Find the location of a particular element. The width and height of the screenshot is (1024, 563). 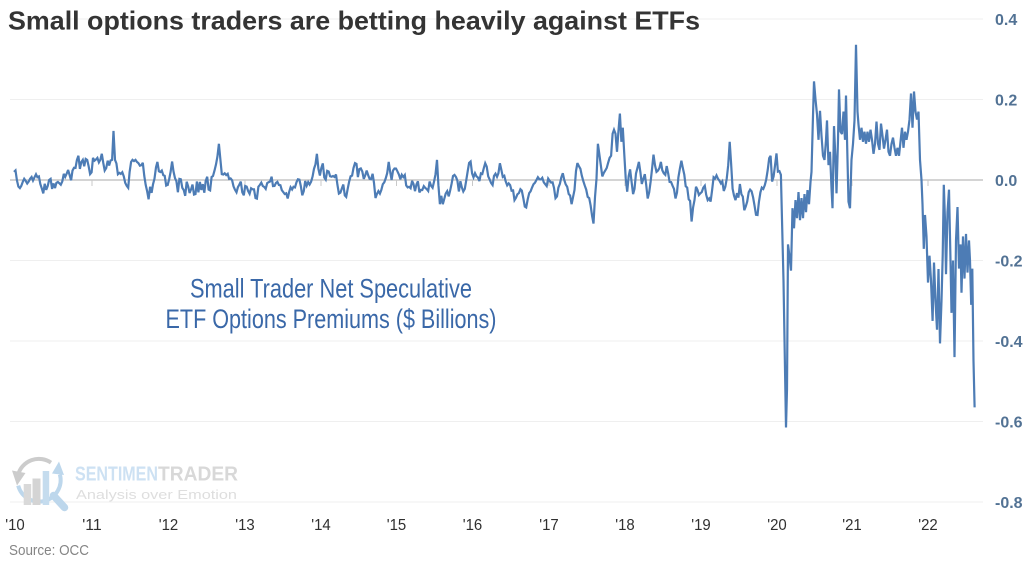

svg-text: 0.2 is located at coordinates (1006, 101).